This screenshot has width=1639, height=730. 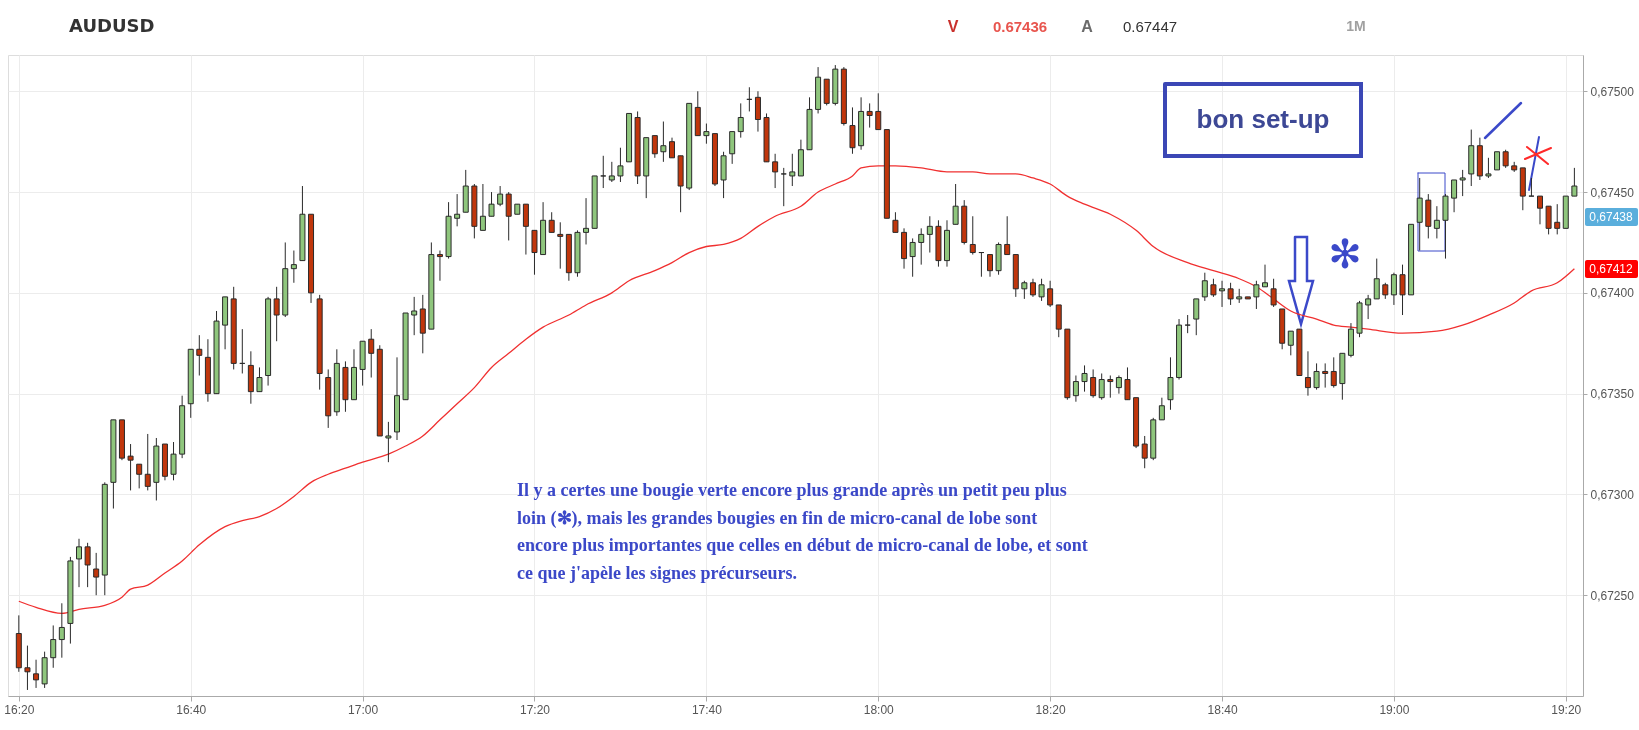 I want to click on x-tick-label: 19:20, so click(x=1566, y=709).